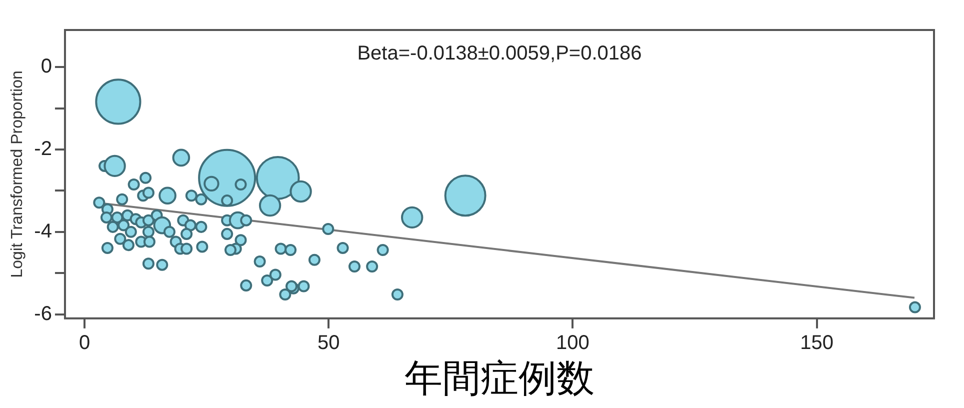 This screenshot has height=408, width=964. Describe the element at coordinates (43, 231) in the screenshot. I see `y-tick-label: -4` at that location.